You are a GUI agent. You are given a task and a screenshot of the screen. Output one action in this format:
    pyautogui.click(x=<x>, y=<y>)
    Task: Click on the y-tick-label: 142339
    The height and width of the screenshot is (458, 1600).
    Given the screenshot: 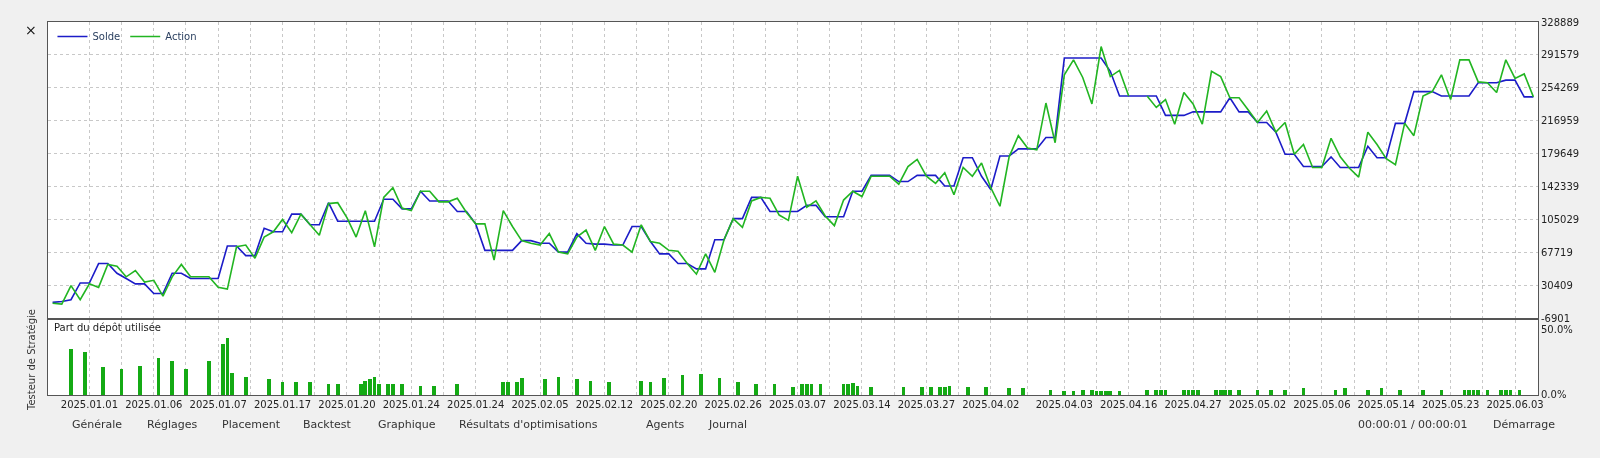 What is the action you would take?
    pyautogui.click(x=1560, y=187)
    